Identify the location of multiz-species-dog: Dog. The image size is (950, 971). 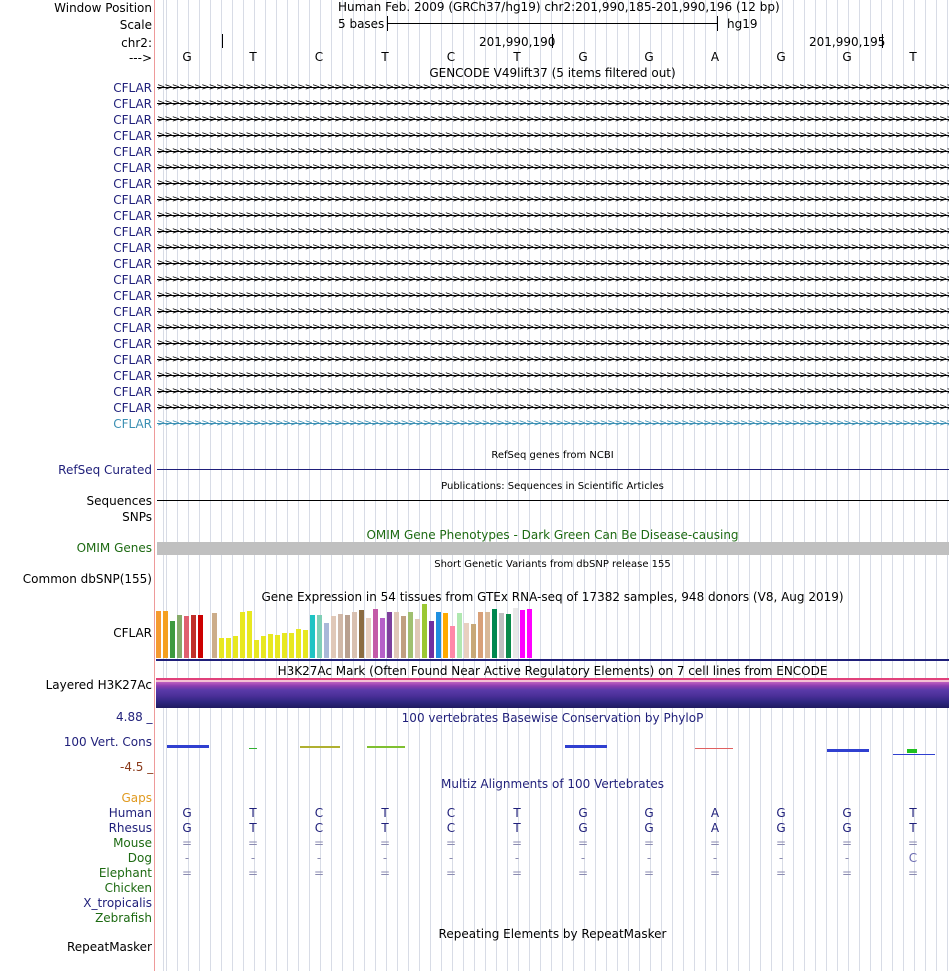
(139, 858).